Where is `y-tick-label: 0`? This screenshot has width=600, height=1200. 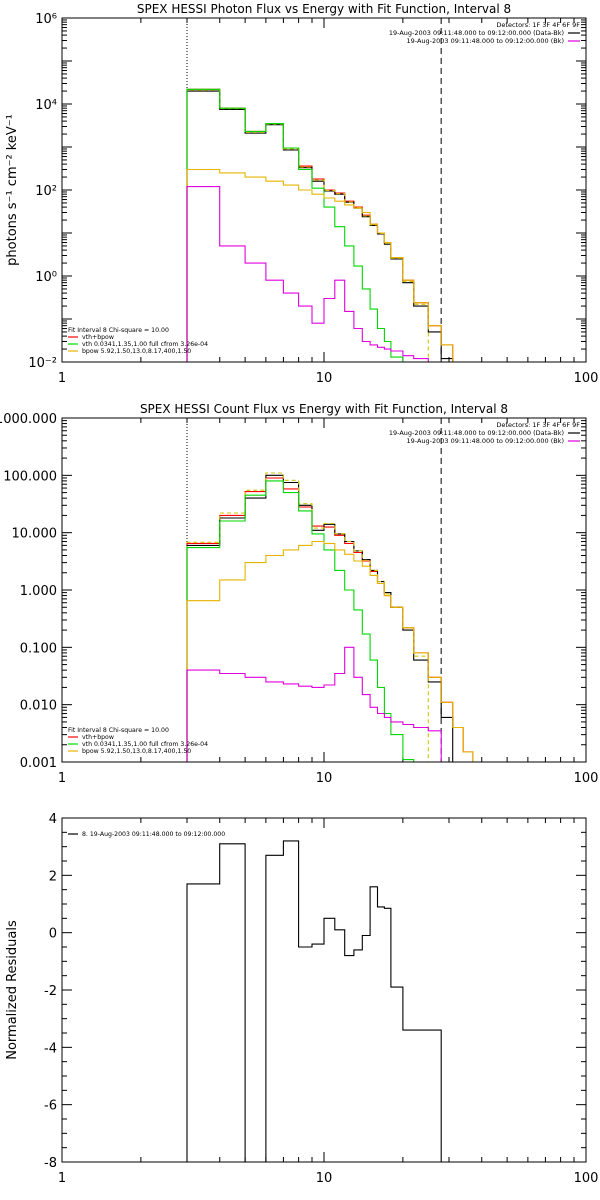 y-tick-label: 0 is located at coordinates (53, 934).